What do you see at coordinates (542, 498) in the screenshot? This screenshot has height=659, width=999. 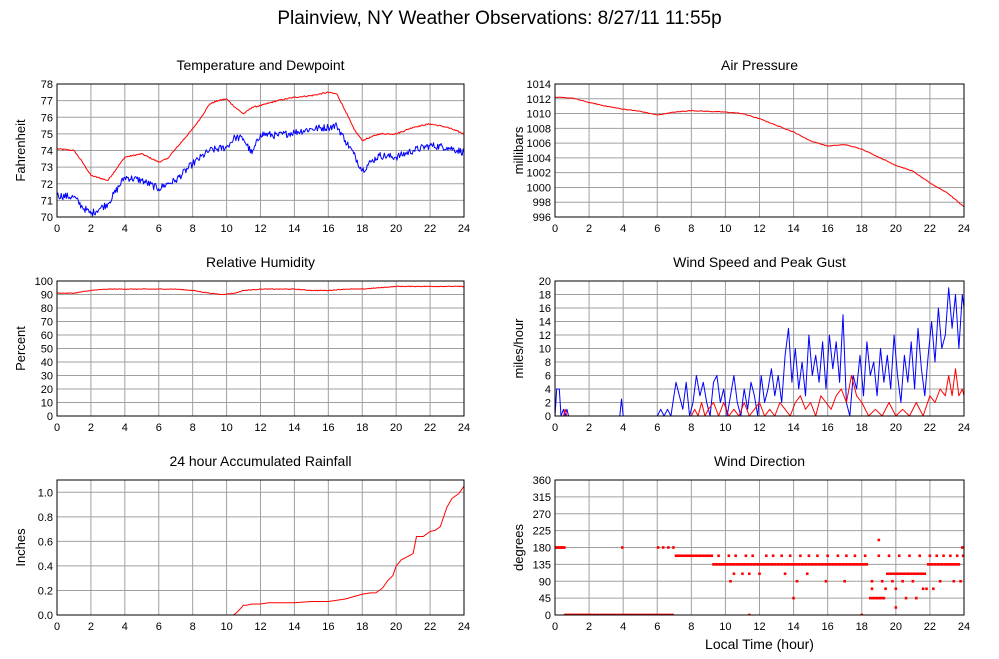 I see `y-tick-label: 315` at bounding box center [542, 498].